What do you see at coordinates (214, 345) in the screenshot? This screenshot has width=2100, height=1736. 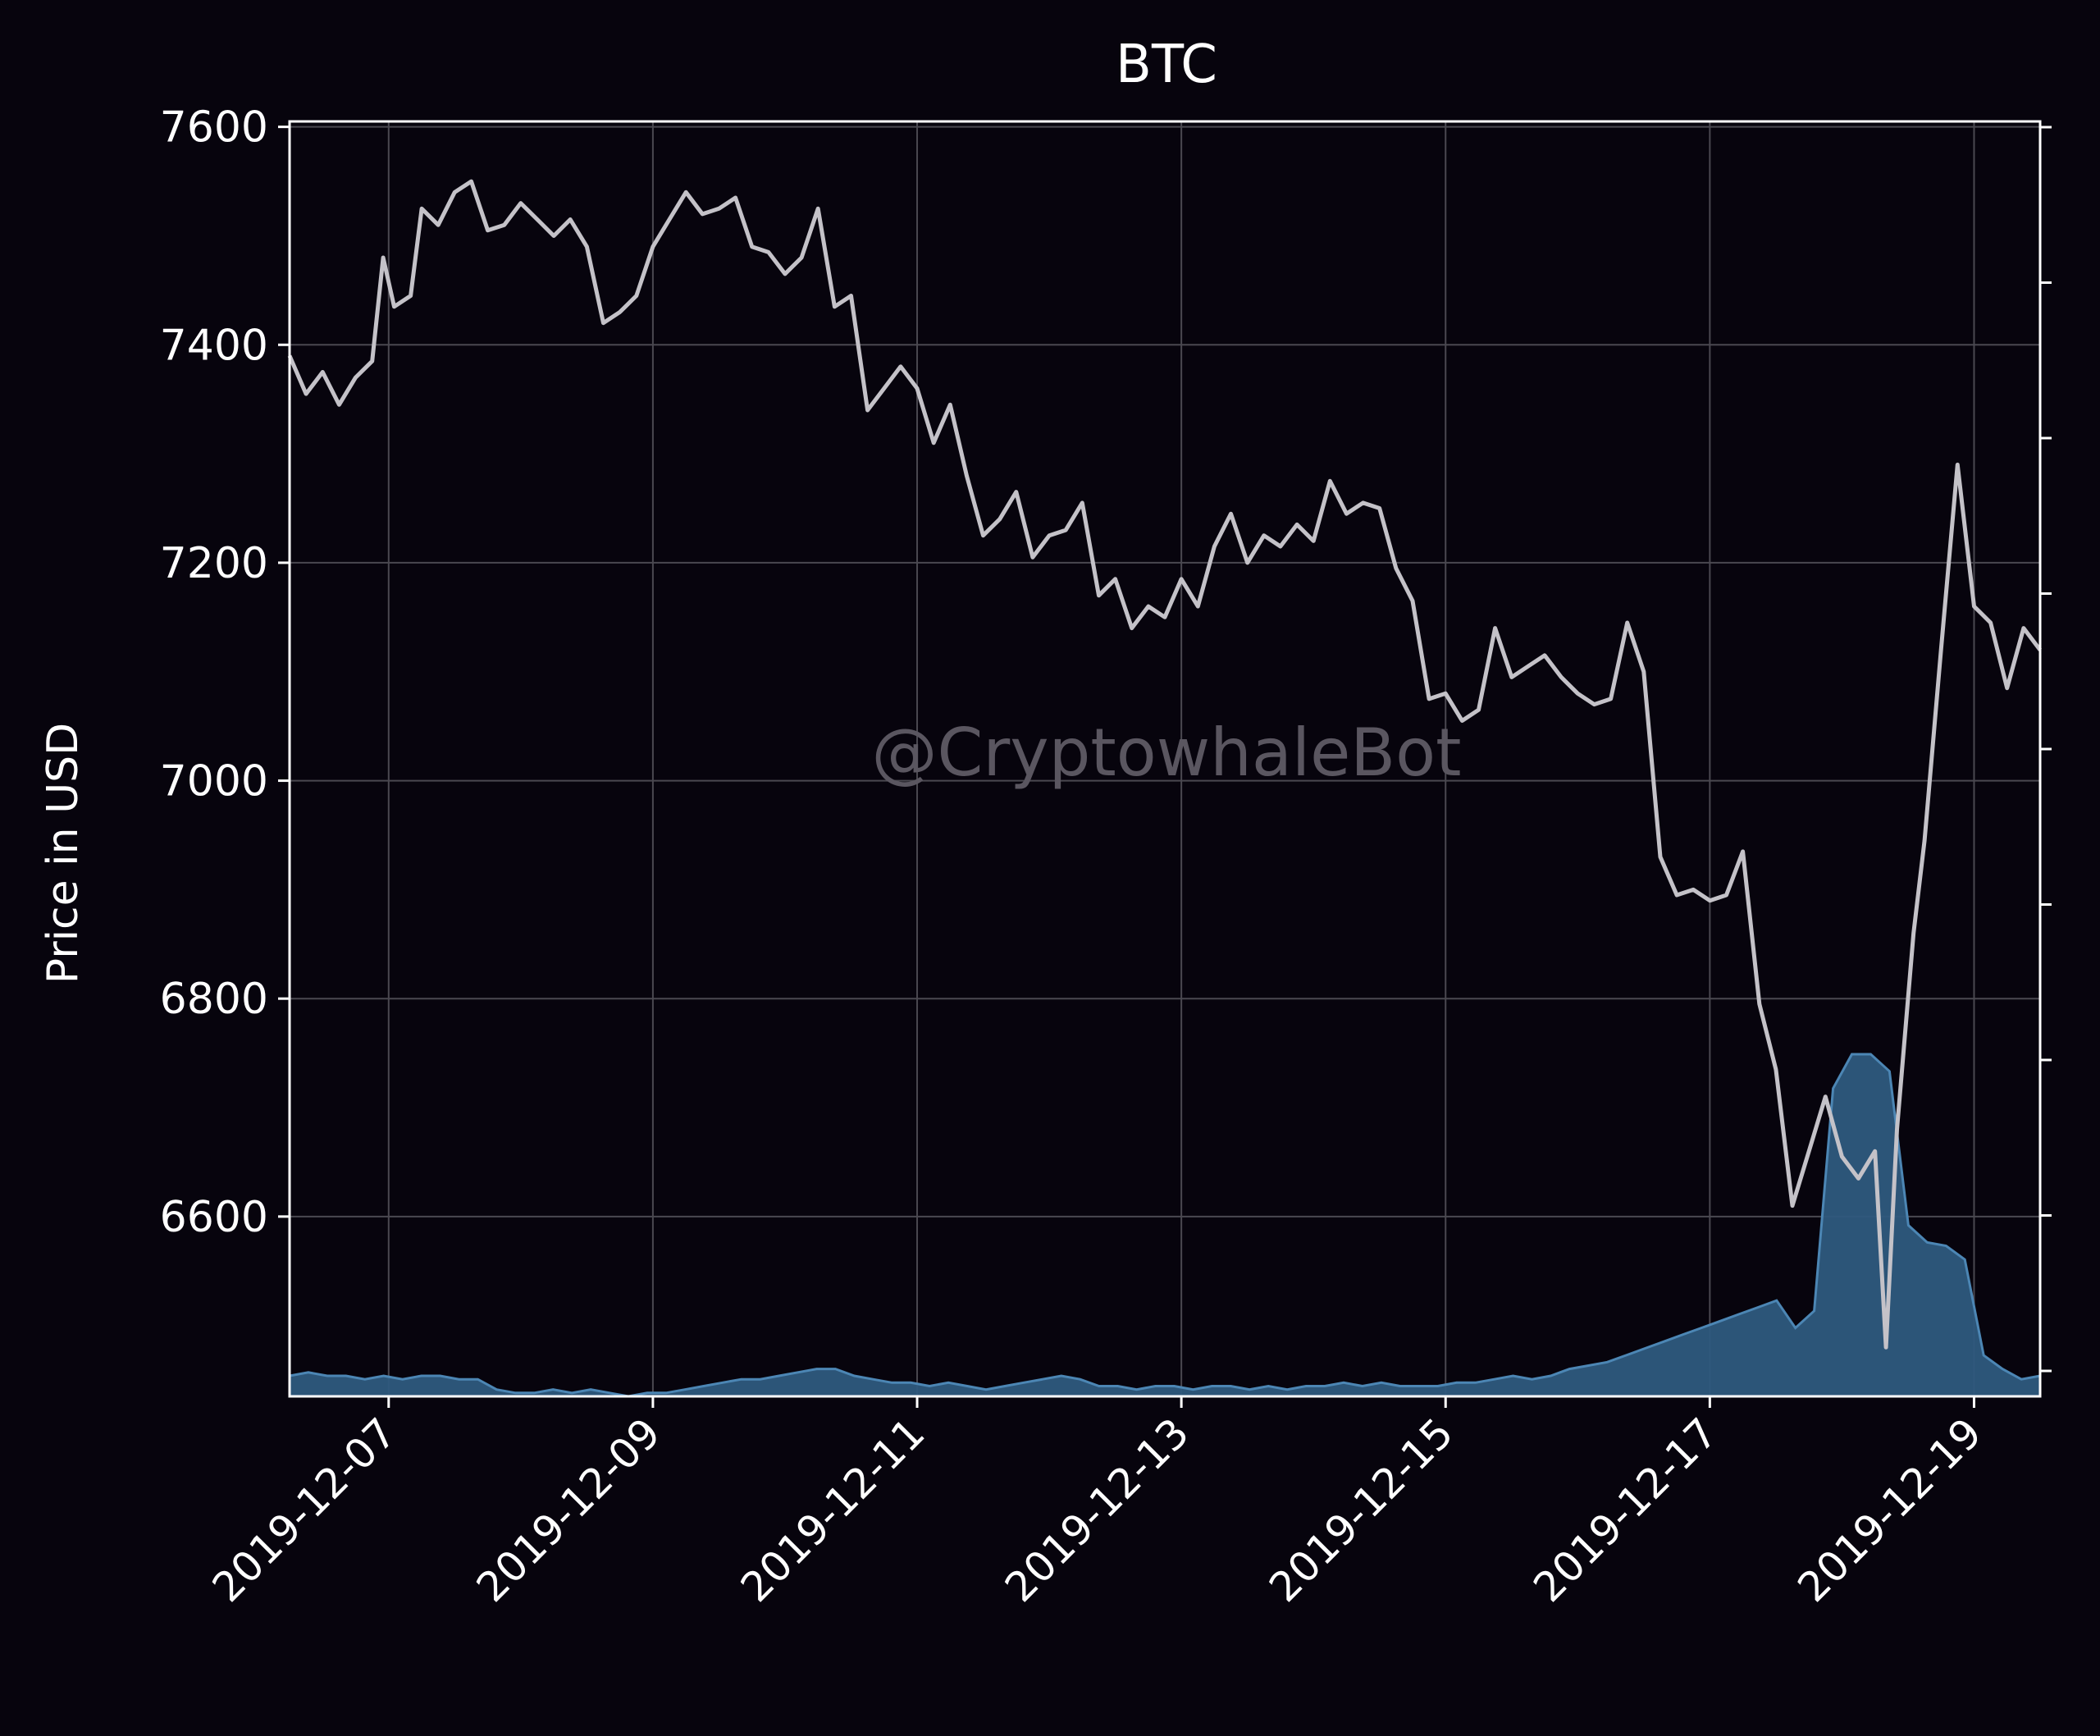 I see `y-tick-label: 7400` at bounding box center [214, 345].